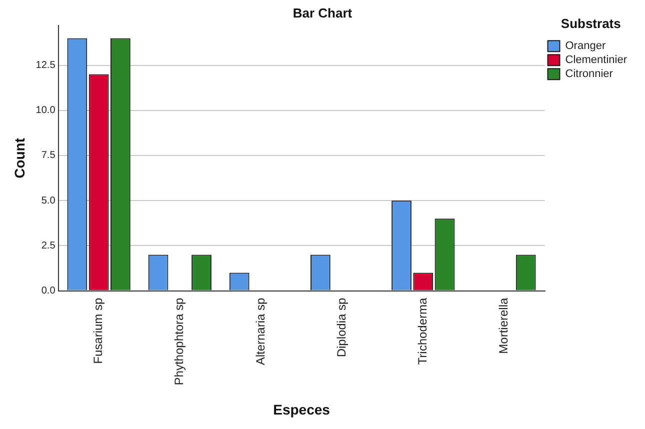 The width and height of the screenshot is (645, 429). What do you see at coordinates (341, 327) in the screenshot?
I see `x-tick-label: Diplodia sp` at bounding box center [341, 327].